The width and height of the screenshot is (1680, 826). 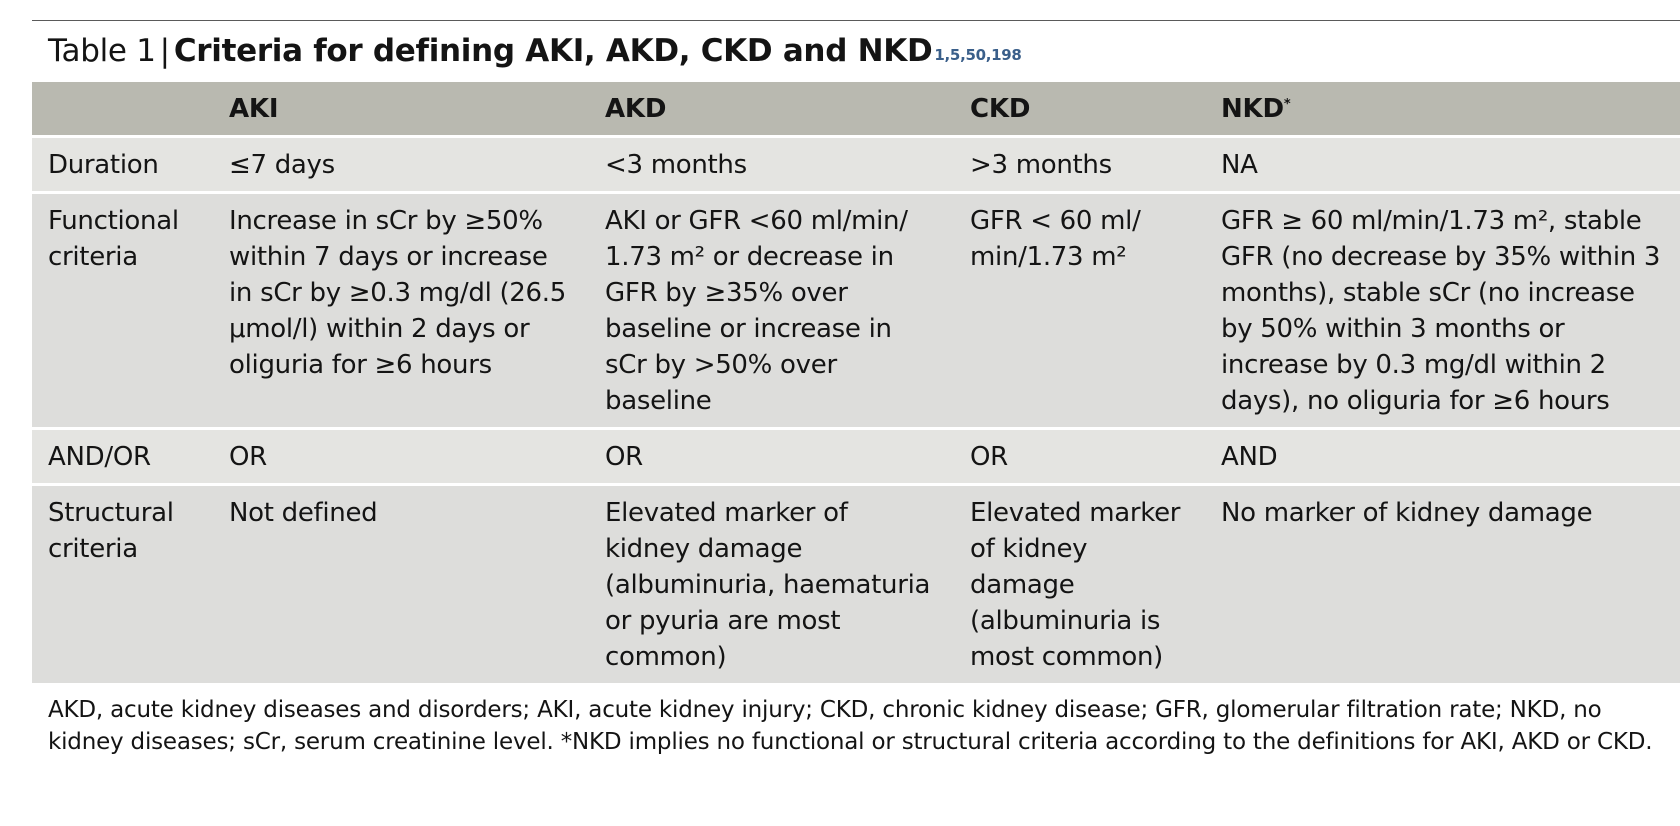 I want to click on header-aki: AKI, so click(x=254, y=108).